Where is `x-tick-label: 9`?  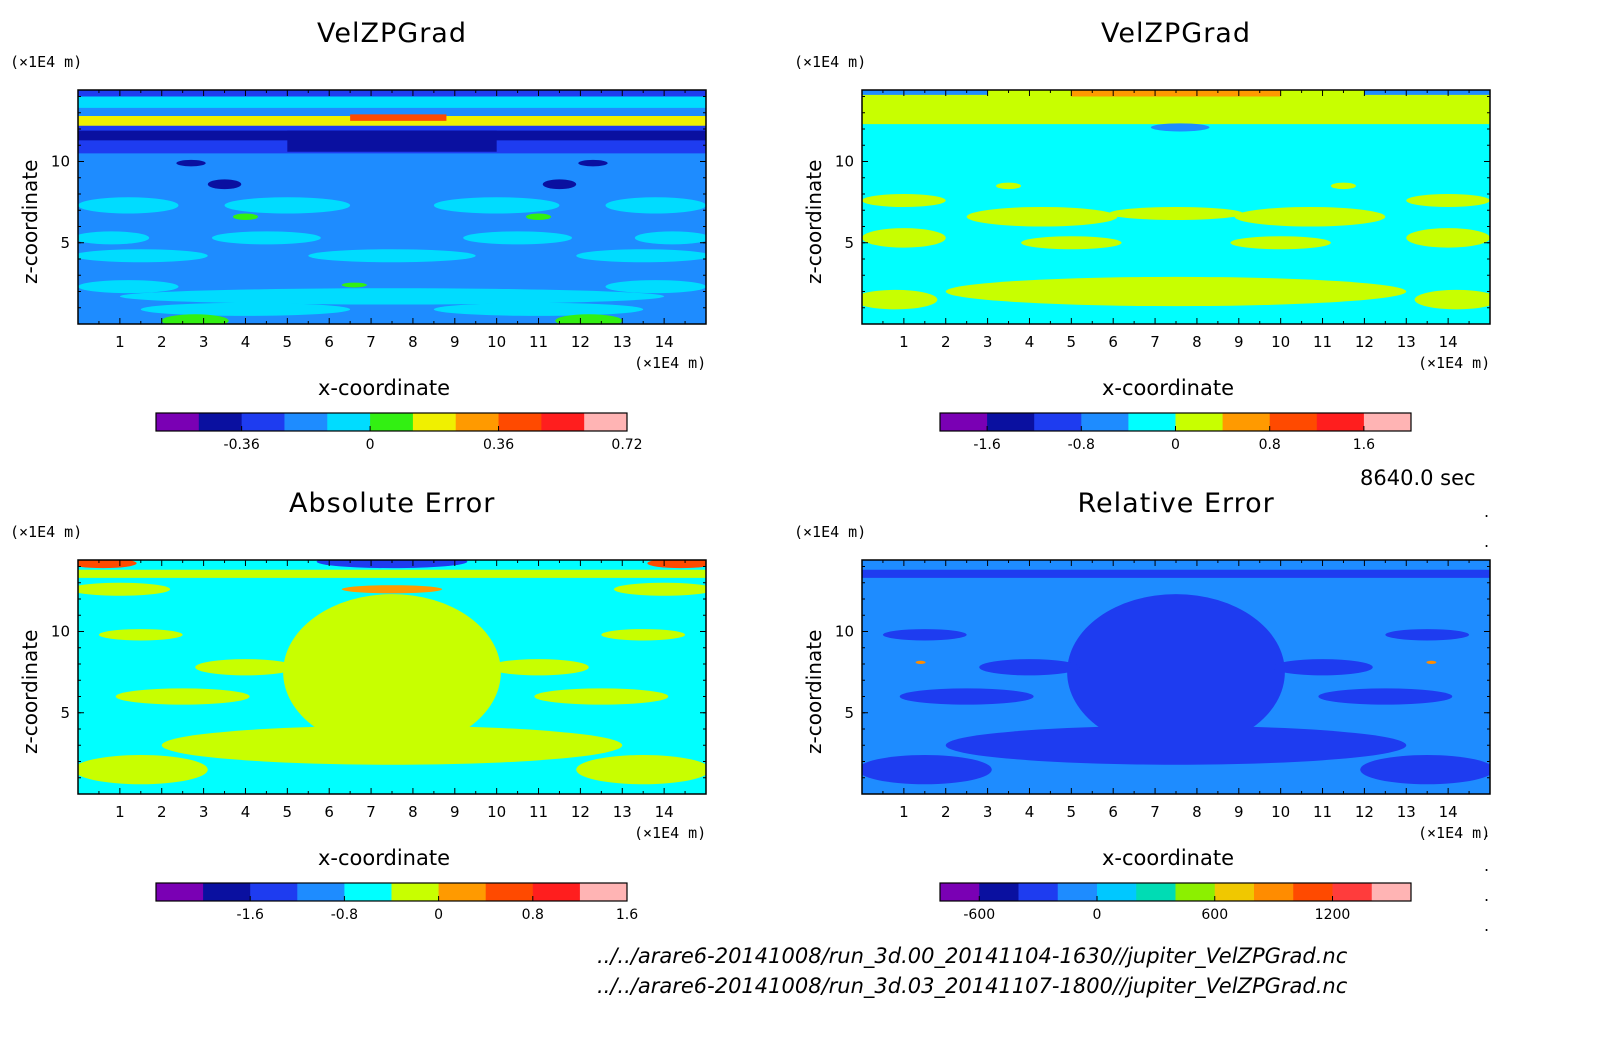
x-tick-label: 9 is located at coordinates (1239, 812).